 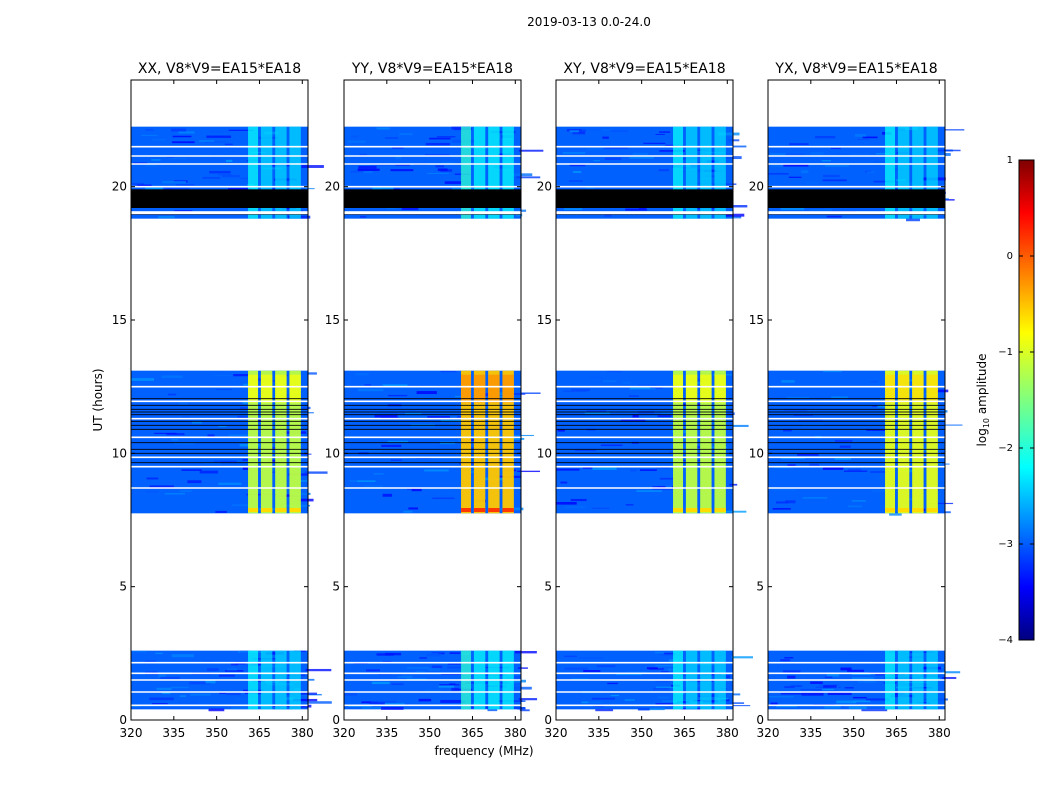 I want to click on y-tick-label: 5, so click(x=760, y=587).